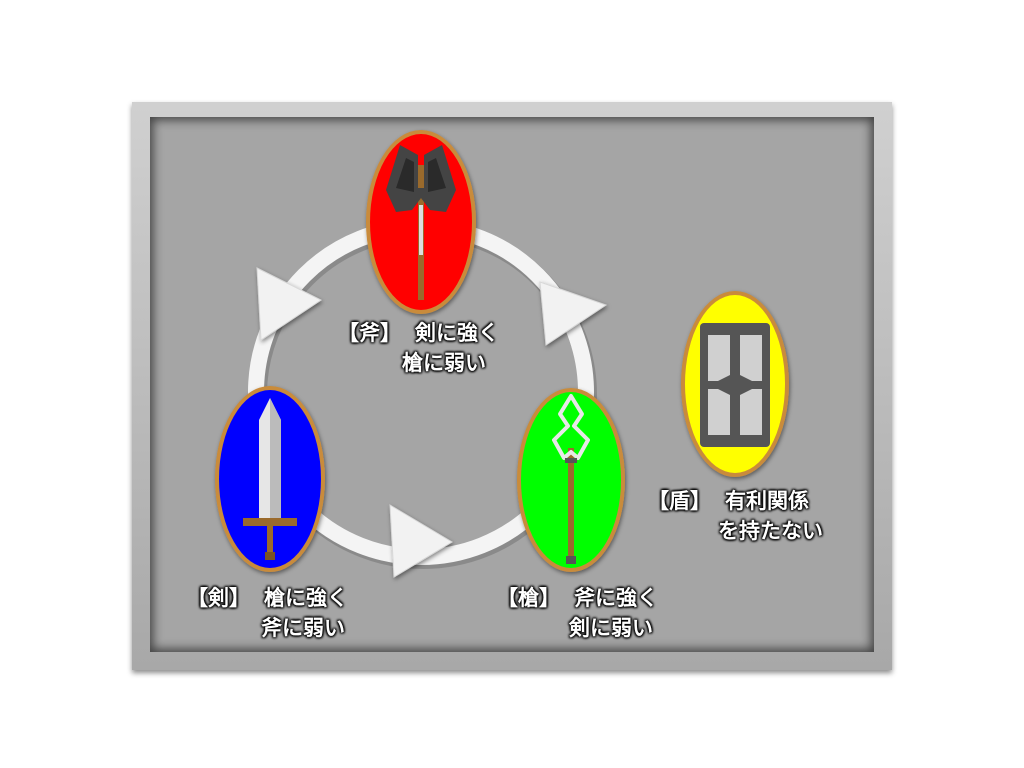  I want to click on spear-icon, so click(571, 479).